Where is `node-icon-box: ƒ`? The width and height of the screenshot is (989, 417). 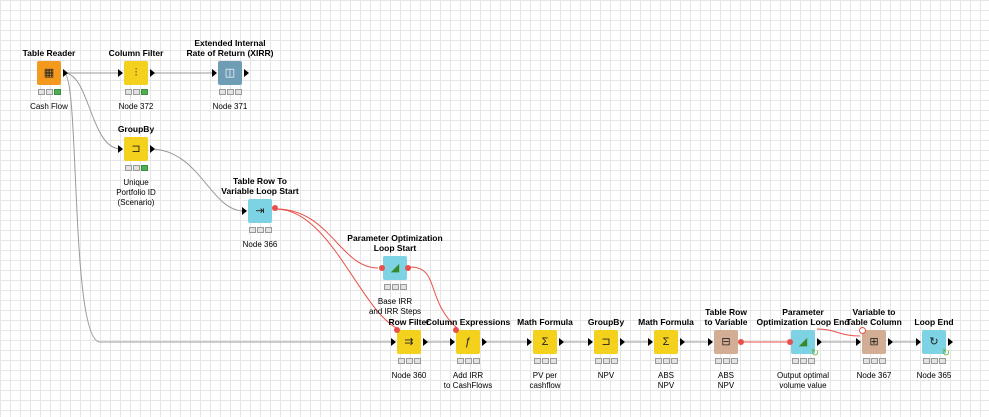 node-icon-box: ƒ is located at coordinates (468, 340).